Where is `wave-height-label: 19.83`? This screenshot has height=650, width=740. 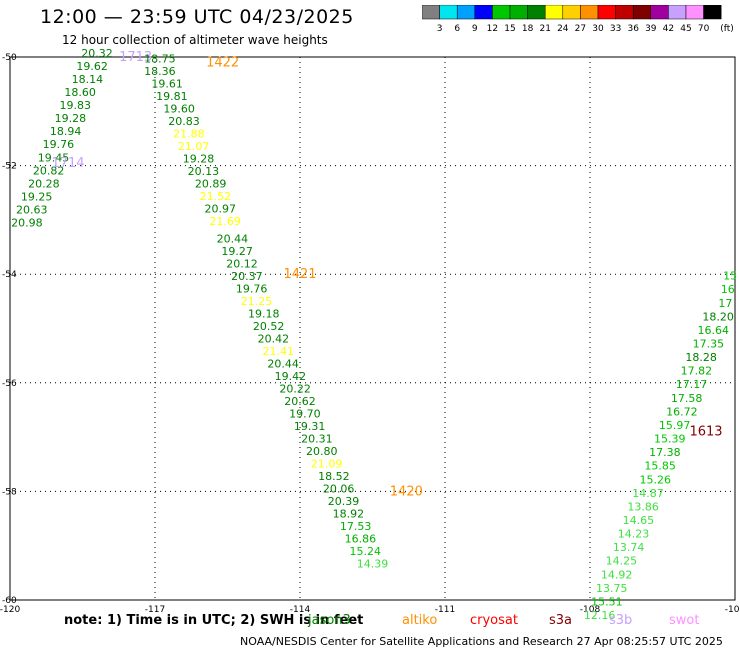 wave-height-label: 19.83 is located at coordinates (76, 105).